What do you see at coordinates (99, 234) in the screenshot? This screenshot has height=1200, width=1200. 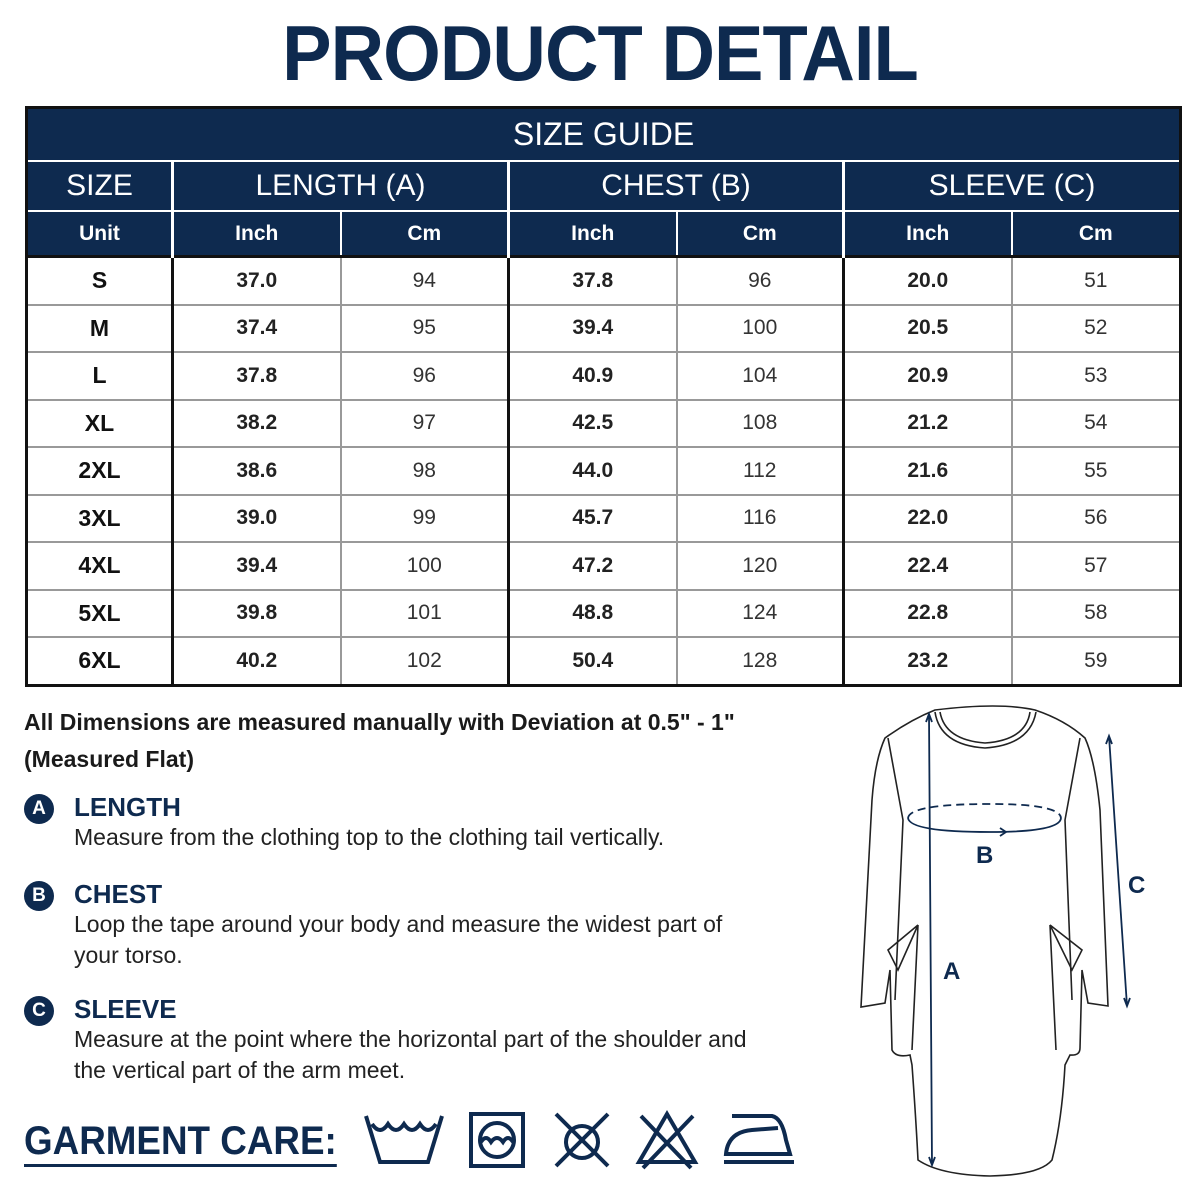 I see `unit-label: Unit` at bounding box center [99, 234].